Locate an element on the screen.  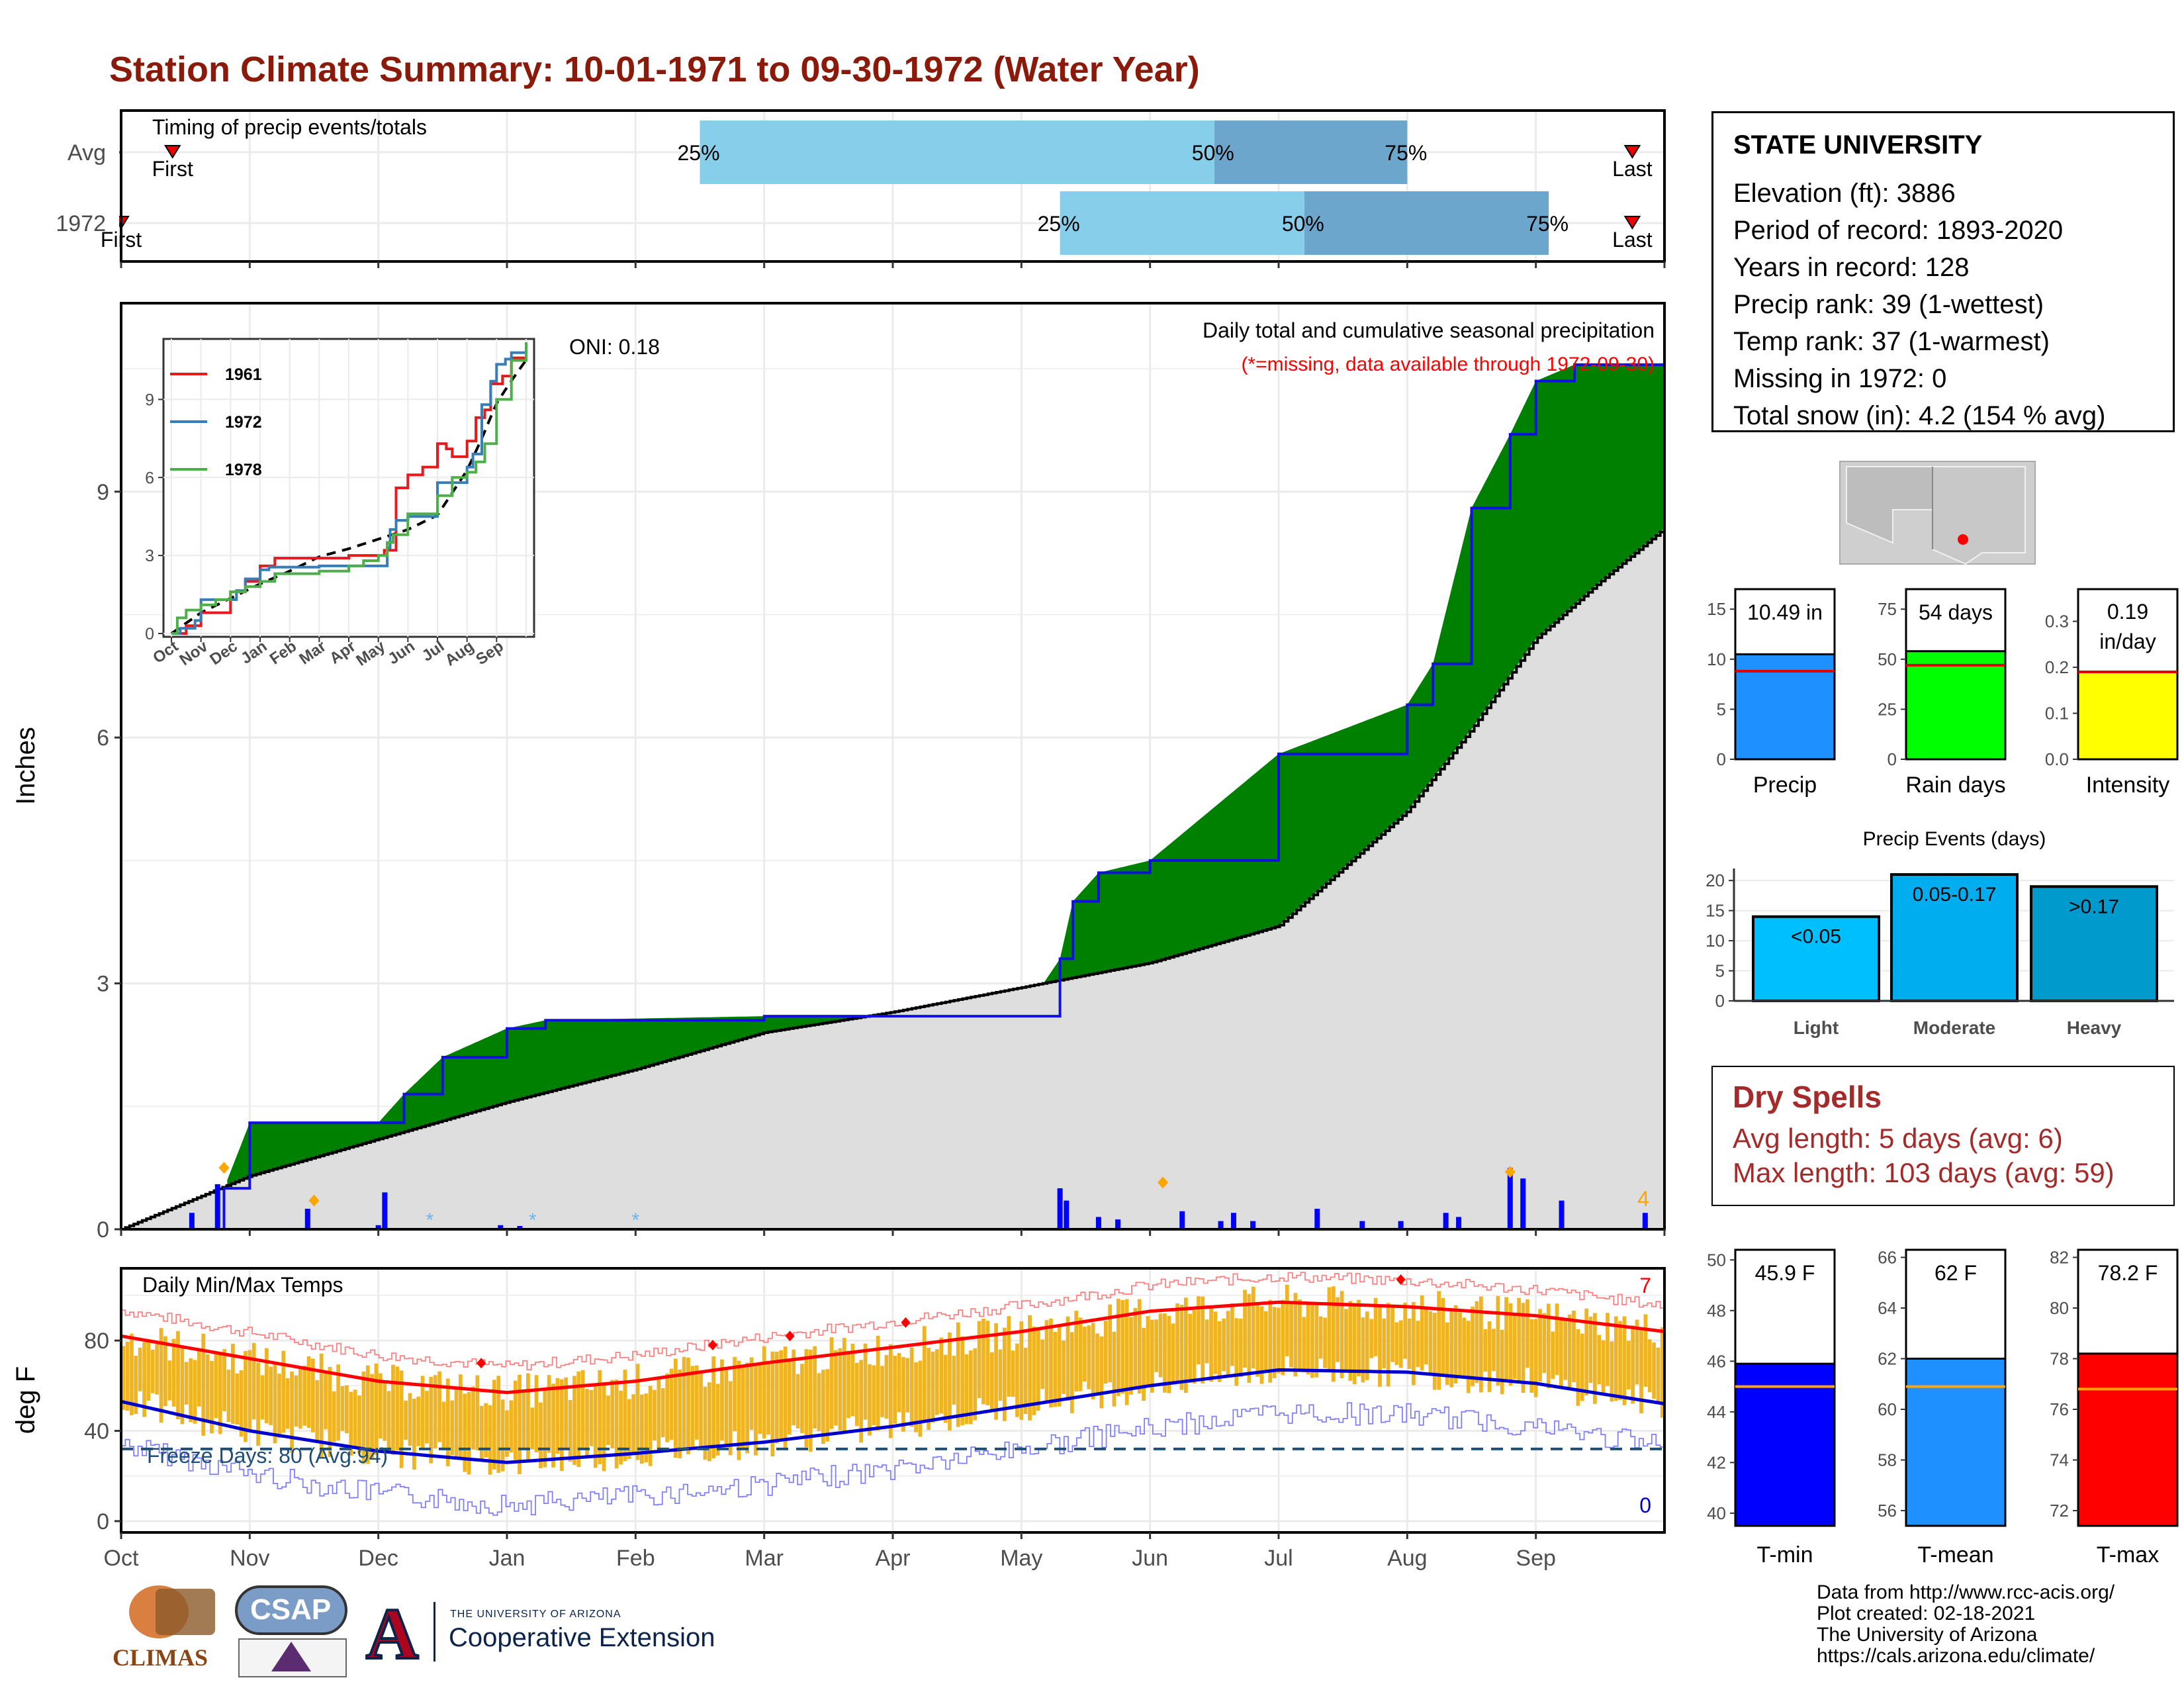
temp-xtick-label: Jan is located at coordinates (507, 1558).